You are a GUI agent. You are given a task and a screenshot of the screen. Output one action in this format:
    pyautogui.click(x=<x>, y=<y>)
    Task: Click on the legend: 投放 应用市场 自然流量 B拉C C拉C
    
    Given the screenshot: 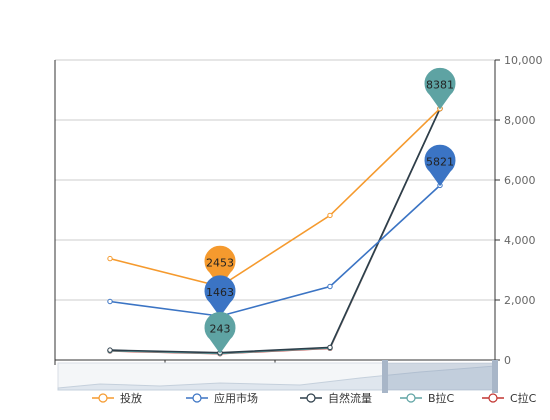 What is the action you would take?
    pyautogui.click(x=314, y=398)
    